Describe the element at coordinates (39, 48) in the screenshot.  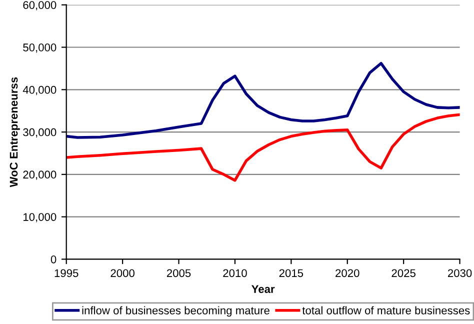
I see `y-tick-label: 50,000` at that location.